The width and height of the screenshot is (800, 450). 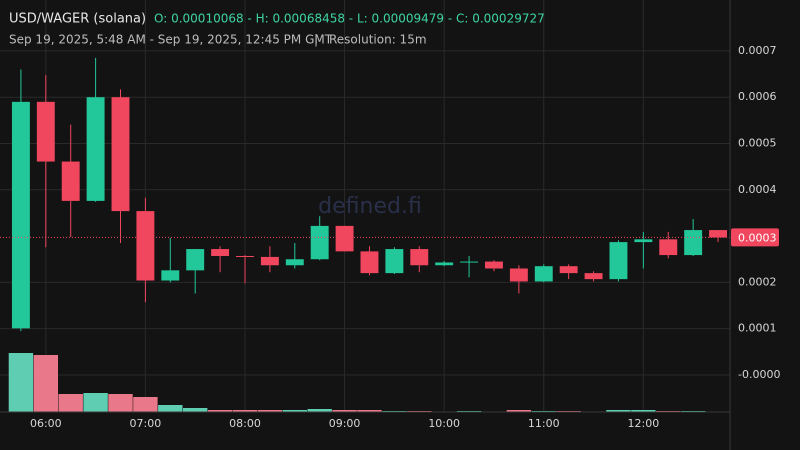 I want to click on x-tick-label: 11:00, so click(x=544, y=423).